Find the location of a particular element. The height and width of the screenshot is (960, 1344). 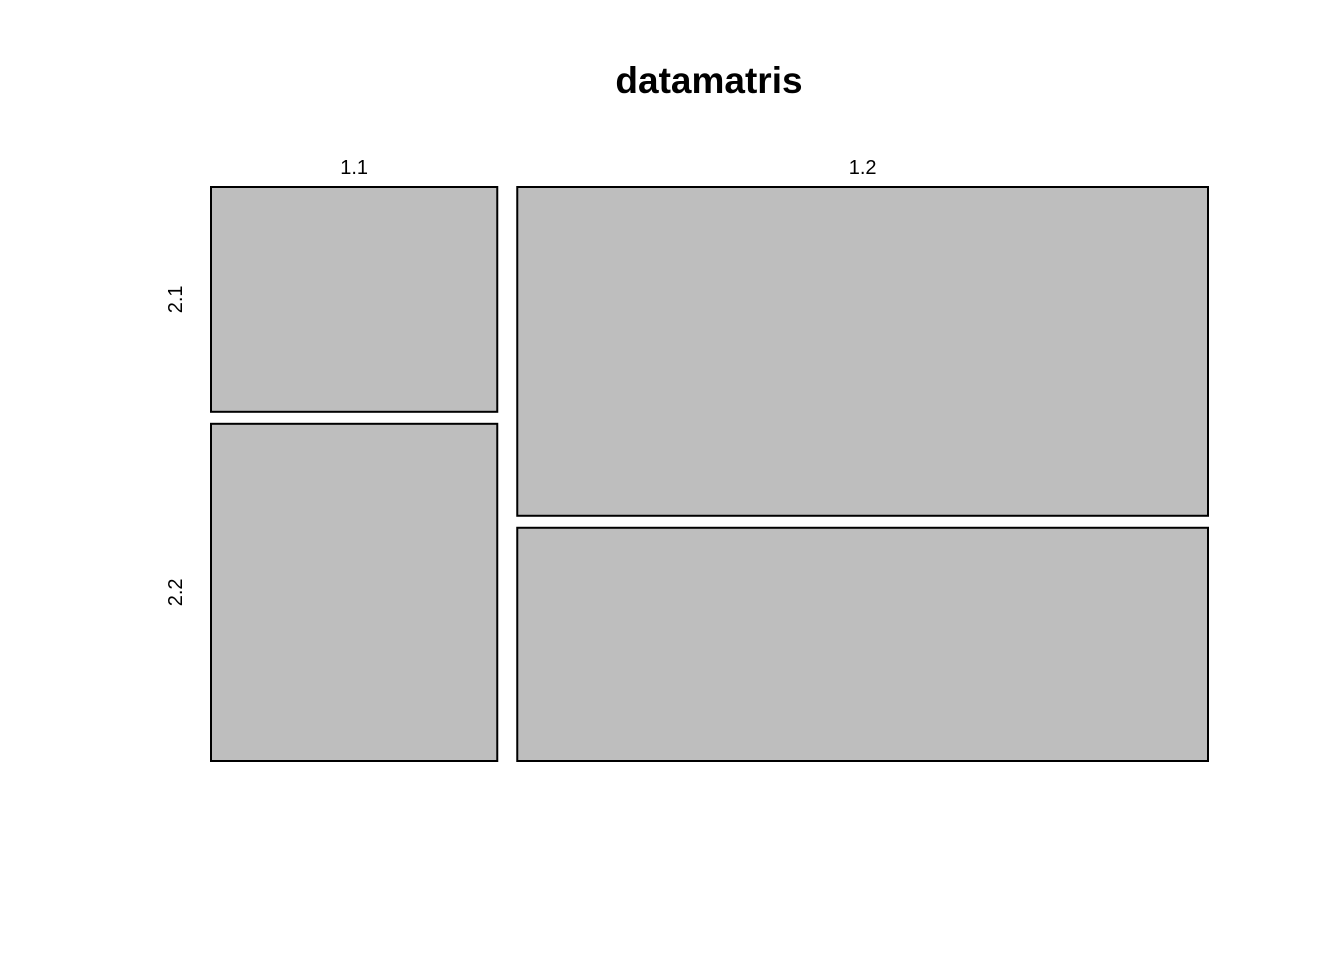

x-label-1.2: 1.2 is located at coordinates (863, 168).